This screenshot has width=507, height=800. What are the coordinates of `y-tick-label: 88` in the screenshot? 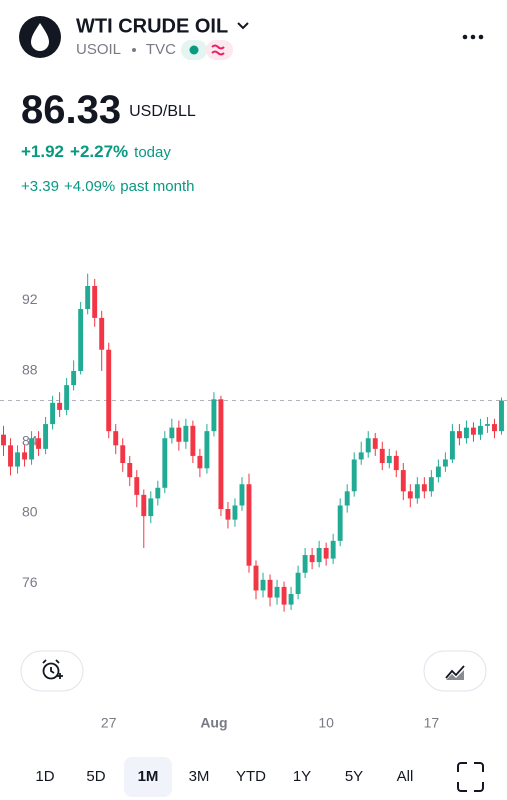 It's located at (30, 370).